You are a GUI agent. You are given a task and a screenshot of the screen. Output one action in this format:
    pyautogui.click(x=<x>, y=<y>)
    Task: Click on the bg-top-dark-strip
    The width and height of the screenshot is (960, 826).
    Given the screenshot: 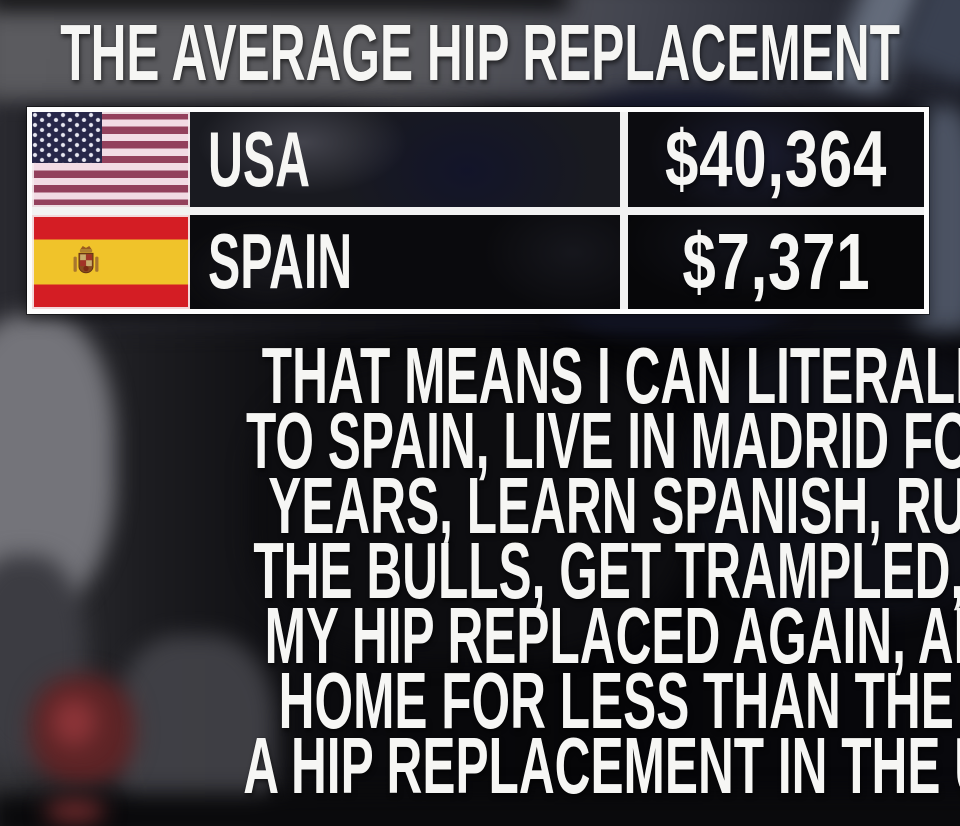 What is the action you would take?
    pyautogui.click(x=284, y=5)
    